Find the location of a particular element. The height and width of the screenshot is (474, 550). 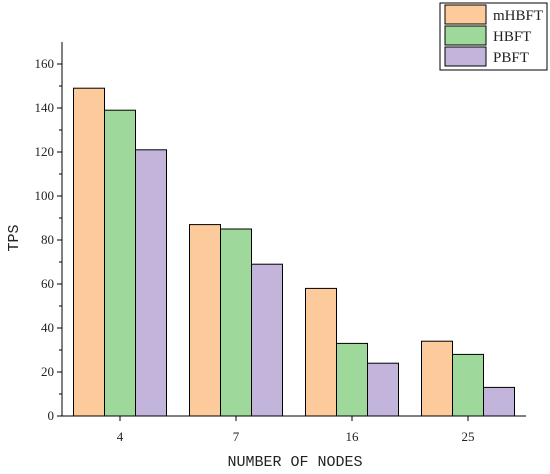

x-tick-label: 25 is located at coordinates (468, 436).